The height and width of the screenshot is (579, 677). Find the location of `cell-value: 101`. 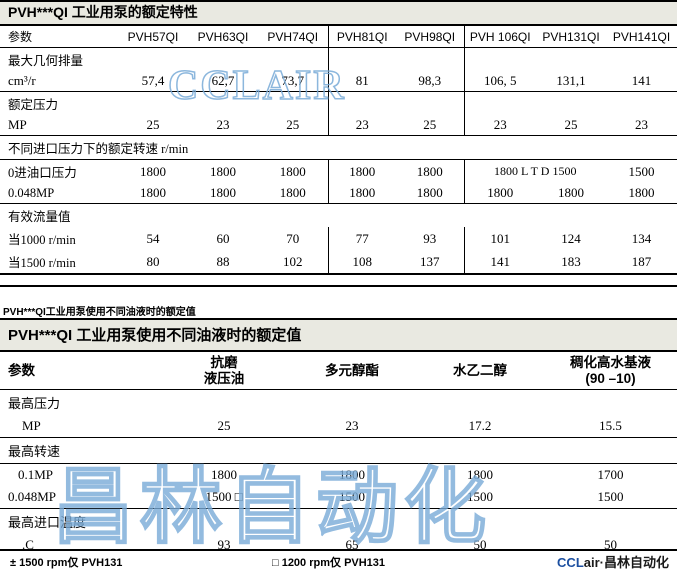

cell-value: 101 is located at coordinates (499, 239).